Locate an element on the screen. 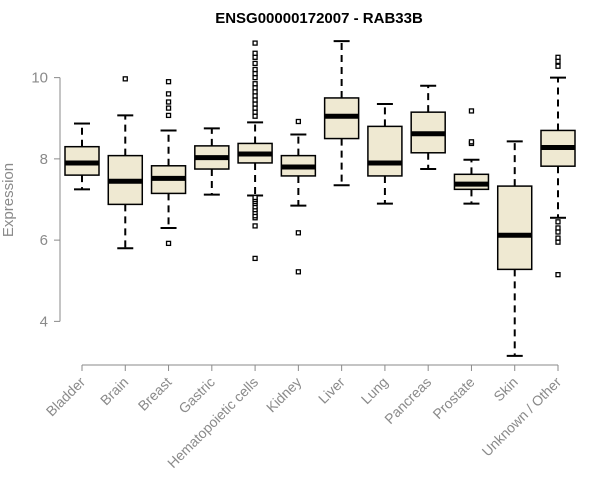 The width and height of the screenshot is (600, 500). chart-title: ENSG00000172007 - RAB33B is located at coordinates (319, 18).